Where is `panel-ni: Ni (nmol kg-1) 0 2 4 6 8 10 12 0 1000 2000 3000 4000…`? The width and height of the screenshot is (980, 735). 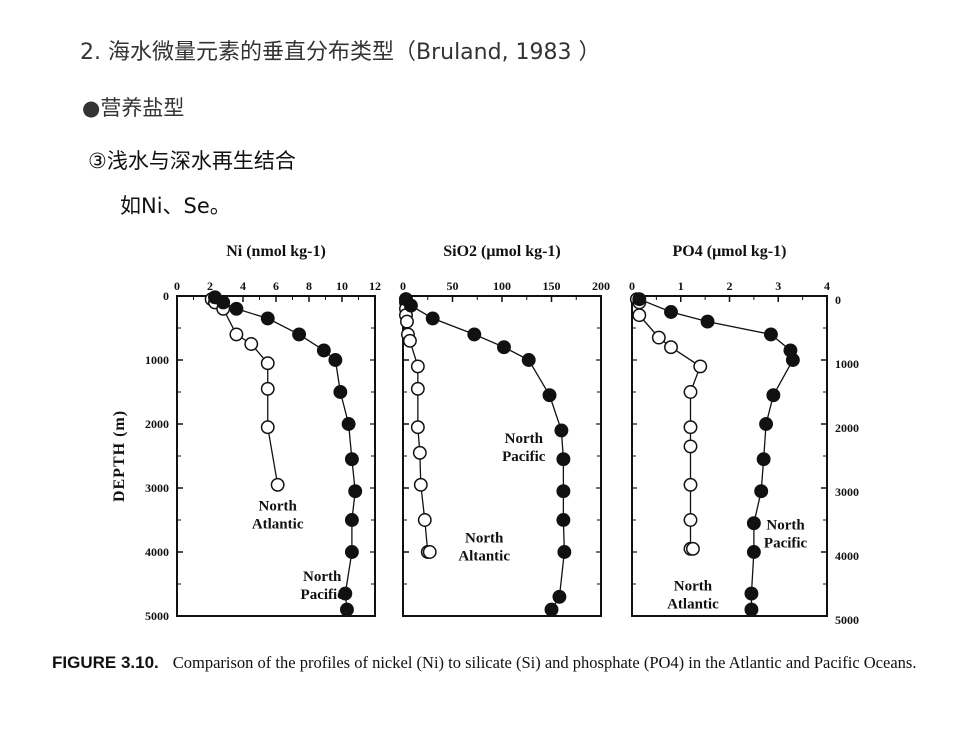 panel-ni: Ni (nmol kg-1) 0 2 4 6 8 10 12 0 1000 2000 3000 4000… is located at coordinates (246, 433).